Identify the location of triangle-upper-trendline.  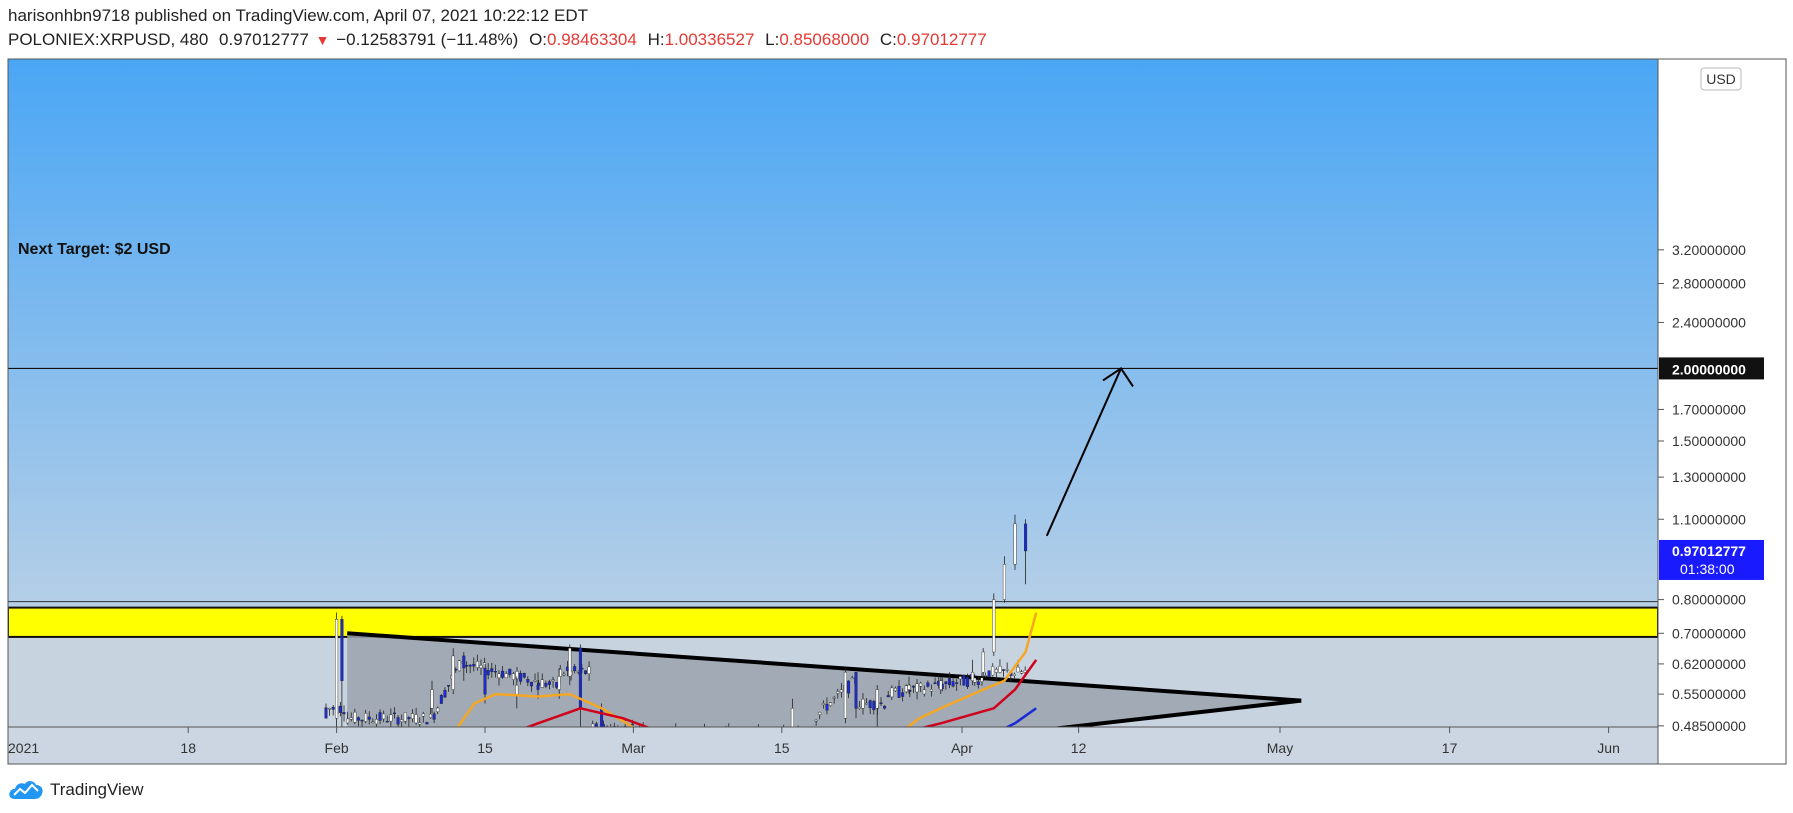
(824, 667).